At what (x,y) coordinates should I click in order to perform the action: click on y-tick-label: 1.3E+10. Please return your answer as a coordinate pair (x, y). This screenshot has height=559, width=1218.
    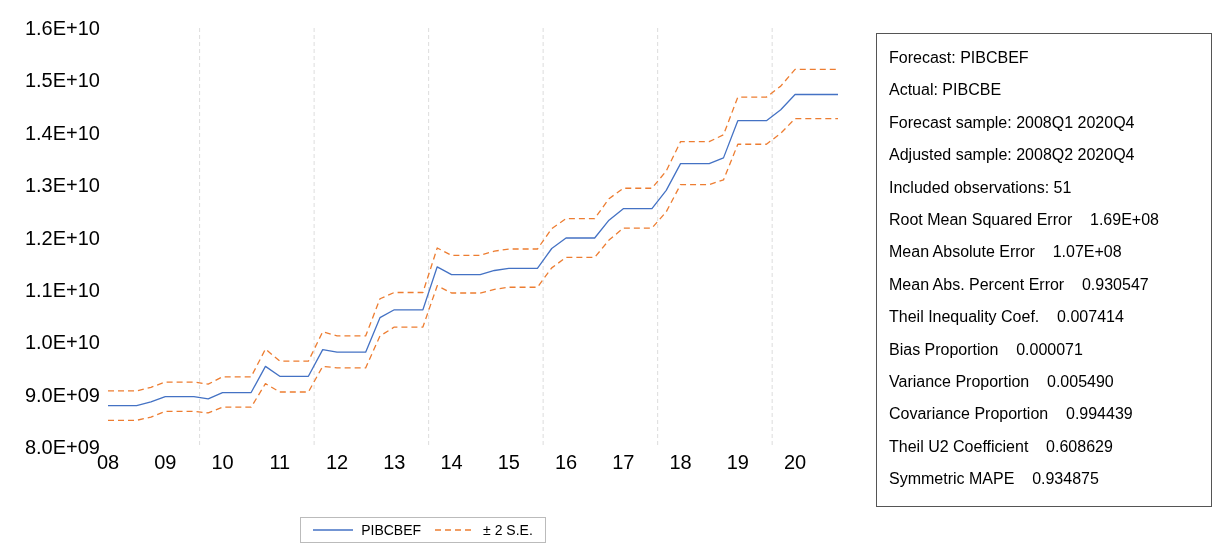
    Looking at the image, I should click on (62, 185).